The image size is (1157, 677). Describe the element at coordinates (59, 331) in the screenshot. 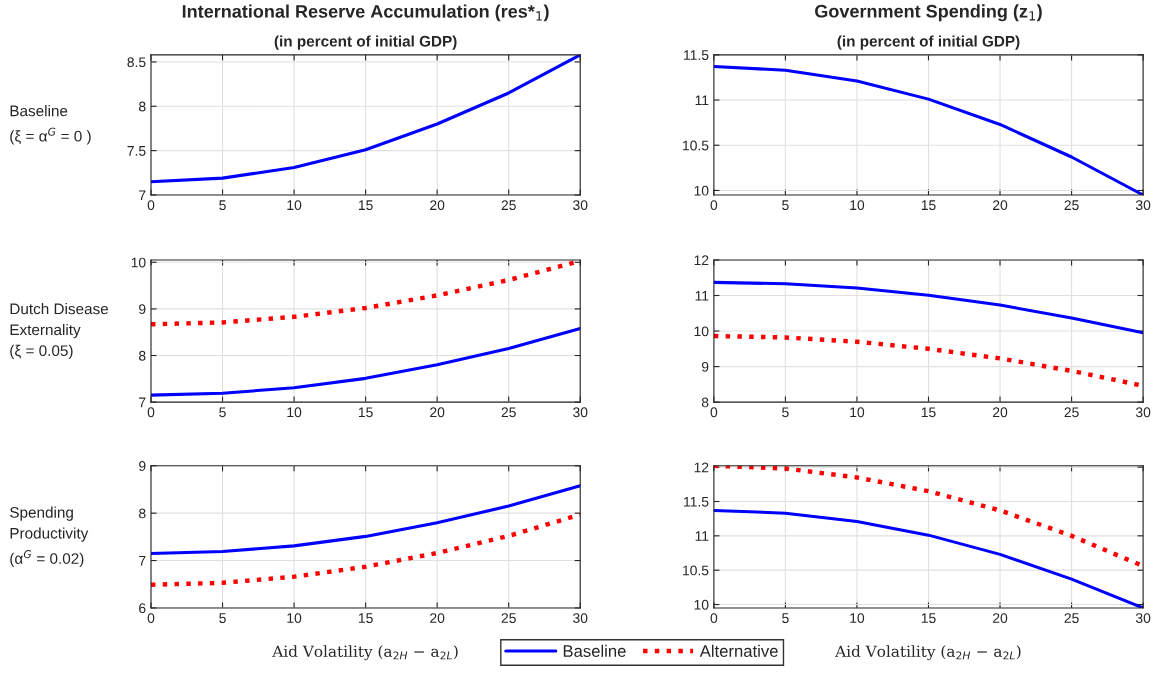

I see `text: Dutch Disease Externality (ξ = 0.05)` at that location.